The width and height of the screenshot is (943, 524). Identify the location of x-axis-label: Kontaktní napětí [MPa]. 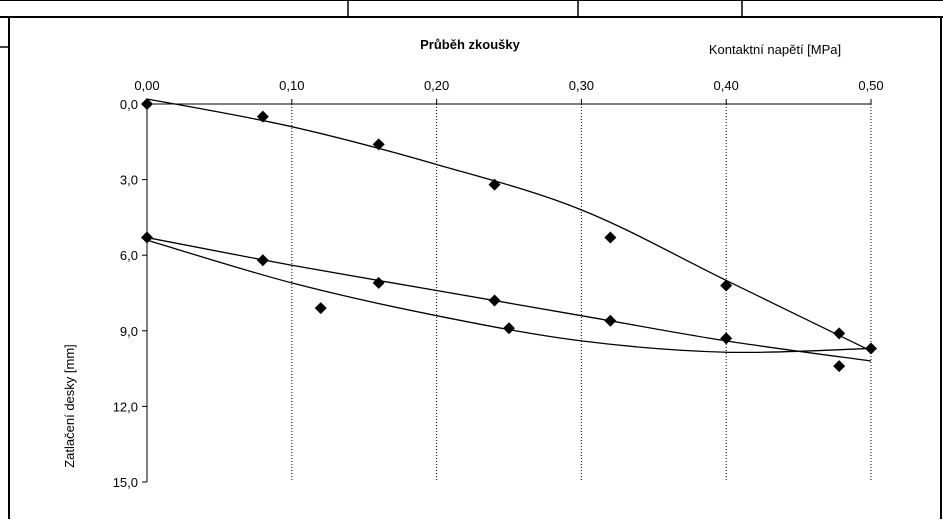
(775, 49).